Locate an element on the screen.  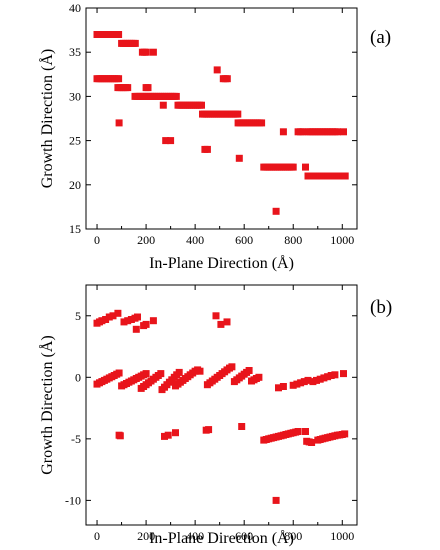
panel-a-y-tick-label: 15 is located at coordinates (75, 229).